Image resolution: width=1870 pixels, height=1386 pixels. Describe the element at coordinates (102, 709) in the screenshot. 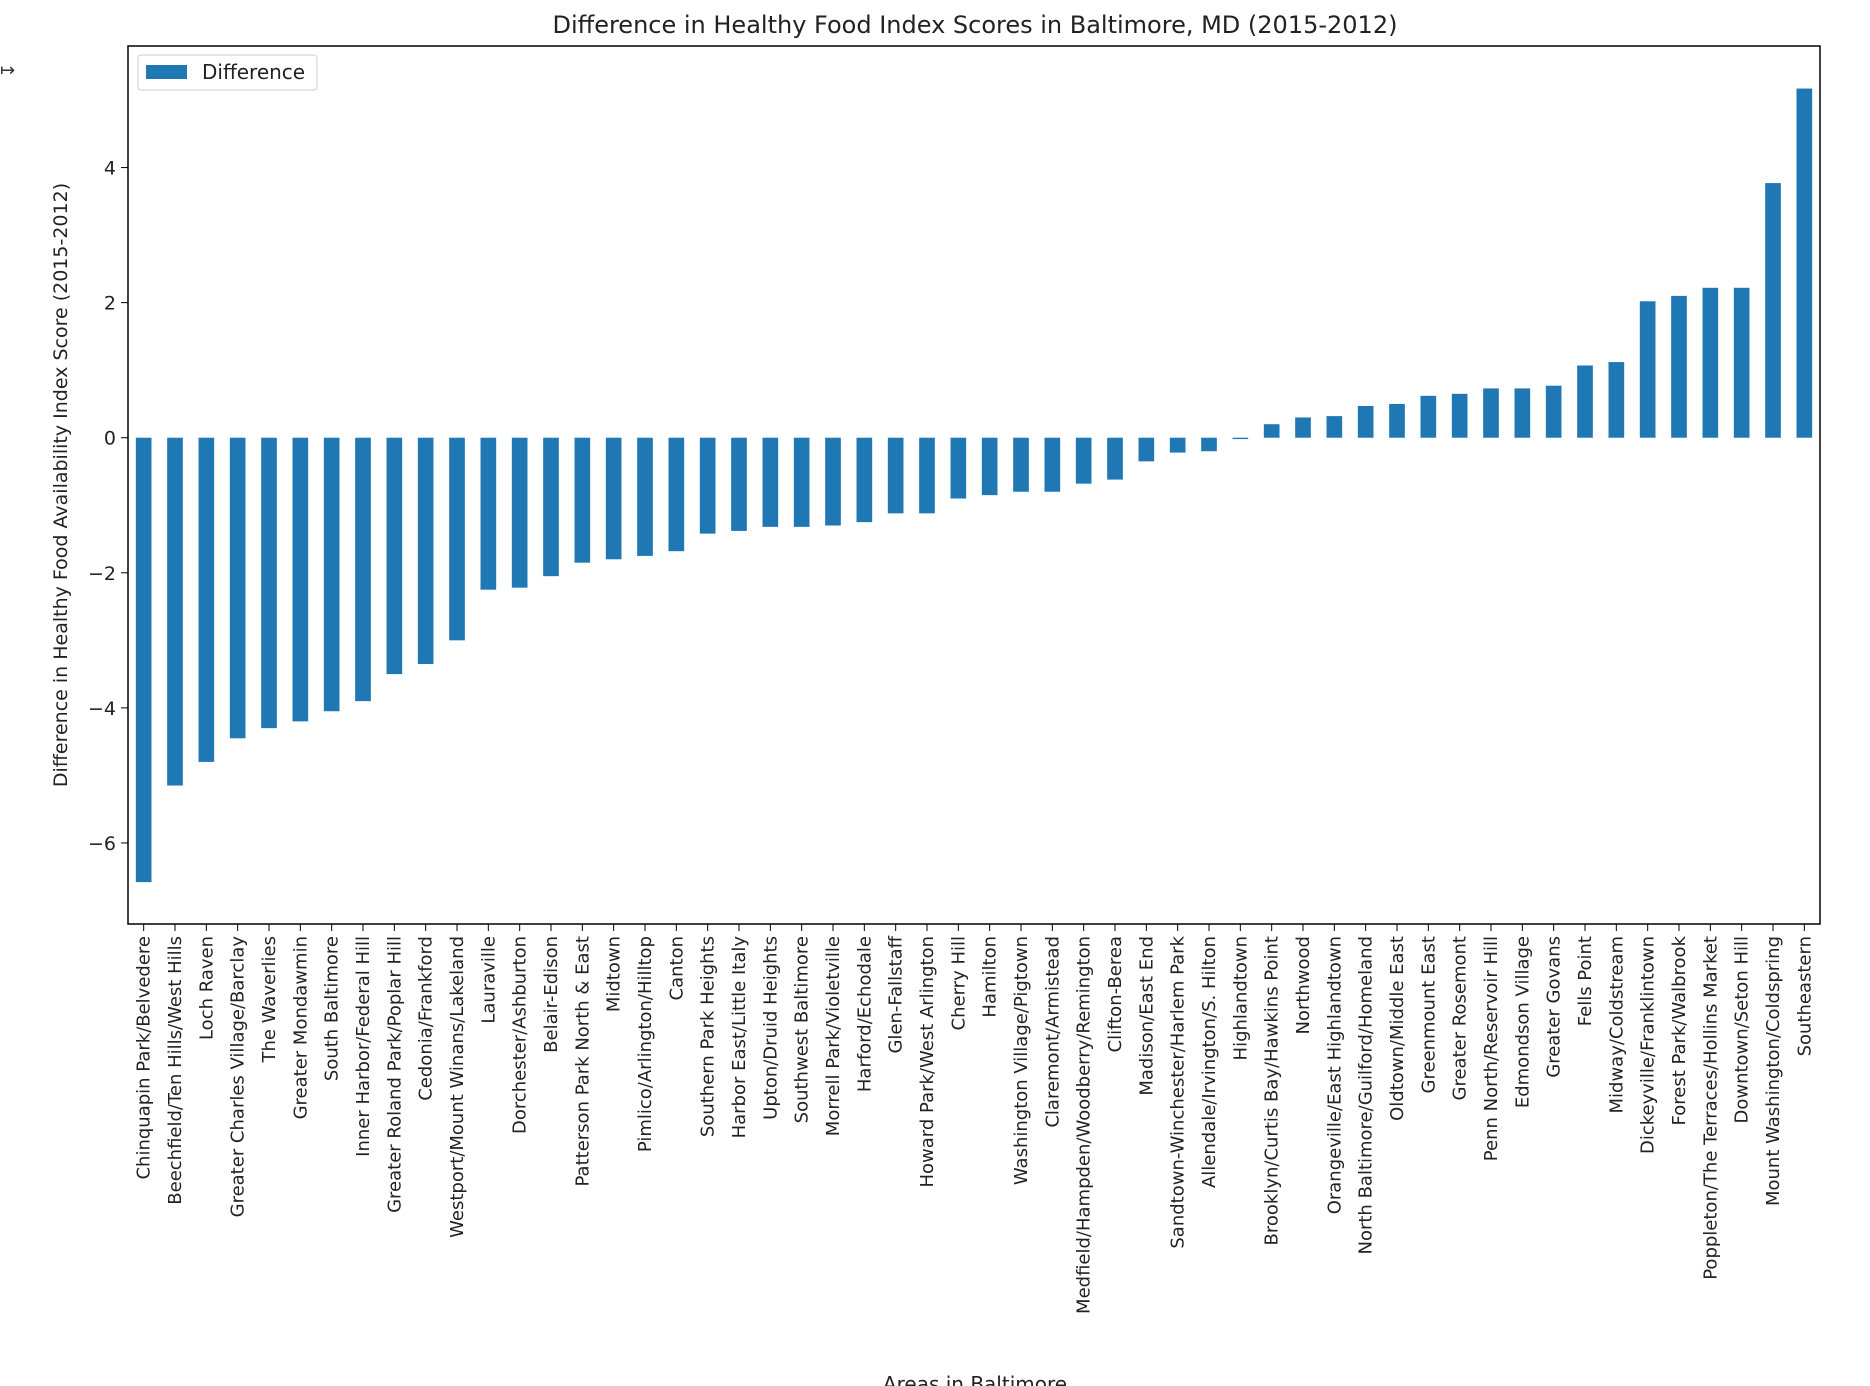

I see `y-tick-label: −4` at that location.